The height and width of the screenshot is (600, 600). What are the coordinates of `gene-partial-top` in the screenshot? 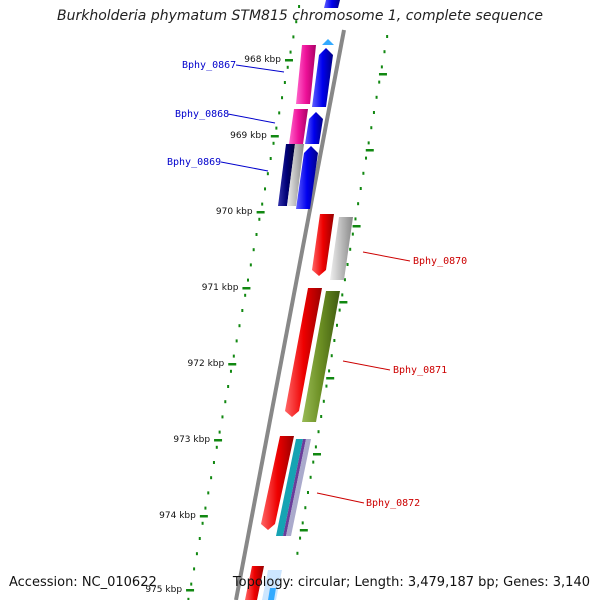 It's located at (332, 4).